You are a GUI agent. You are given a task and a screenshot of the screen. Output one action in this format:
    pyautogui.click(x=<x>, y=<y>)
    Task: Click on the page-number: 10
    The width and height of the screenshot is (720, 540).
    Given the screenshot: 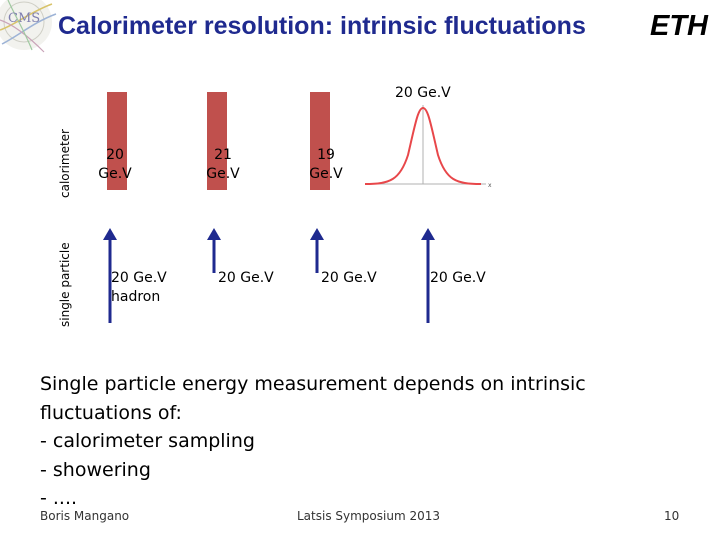 What is the action you would take?
    pyautogui.click(x=672, y=516)
    